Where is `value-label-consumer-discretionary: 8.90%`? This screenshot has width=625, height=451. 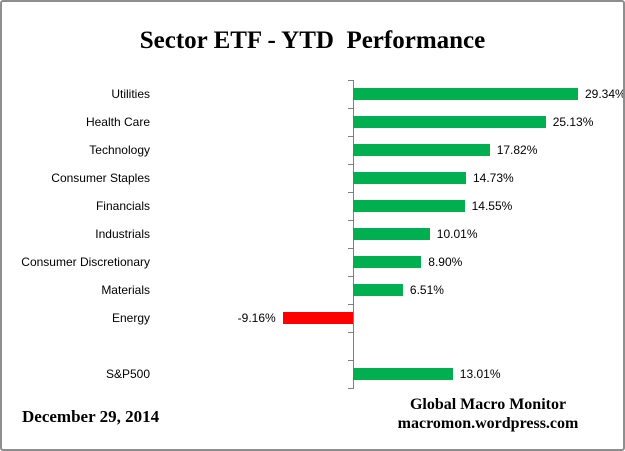
value-label-consumer-discretionary: 8.90% is located at coordinates (445, 262).